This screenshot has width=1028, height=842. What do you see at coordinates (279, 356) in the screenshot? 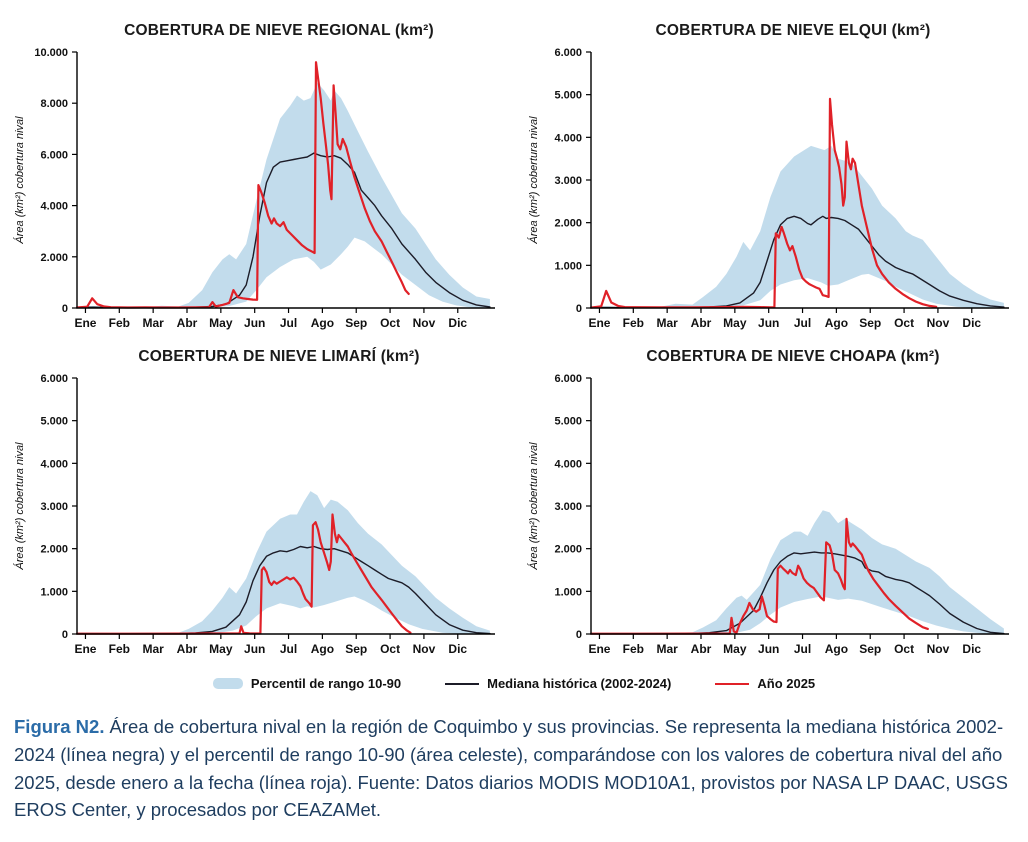
I see `chart-title-limari: COBERTURA DE NIEVE LIMARÍ (km²)` at bounding box center [279, 356].